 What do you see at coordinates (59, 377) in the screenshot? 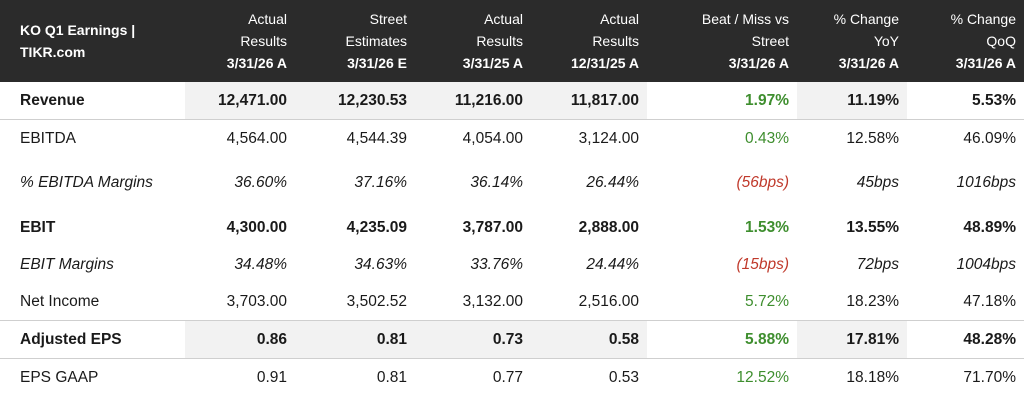
I see `row-label: EPS GAAP` at bounding box center [59, 377].